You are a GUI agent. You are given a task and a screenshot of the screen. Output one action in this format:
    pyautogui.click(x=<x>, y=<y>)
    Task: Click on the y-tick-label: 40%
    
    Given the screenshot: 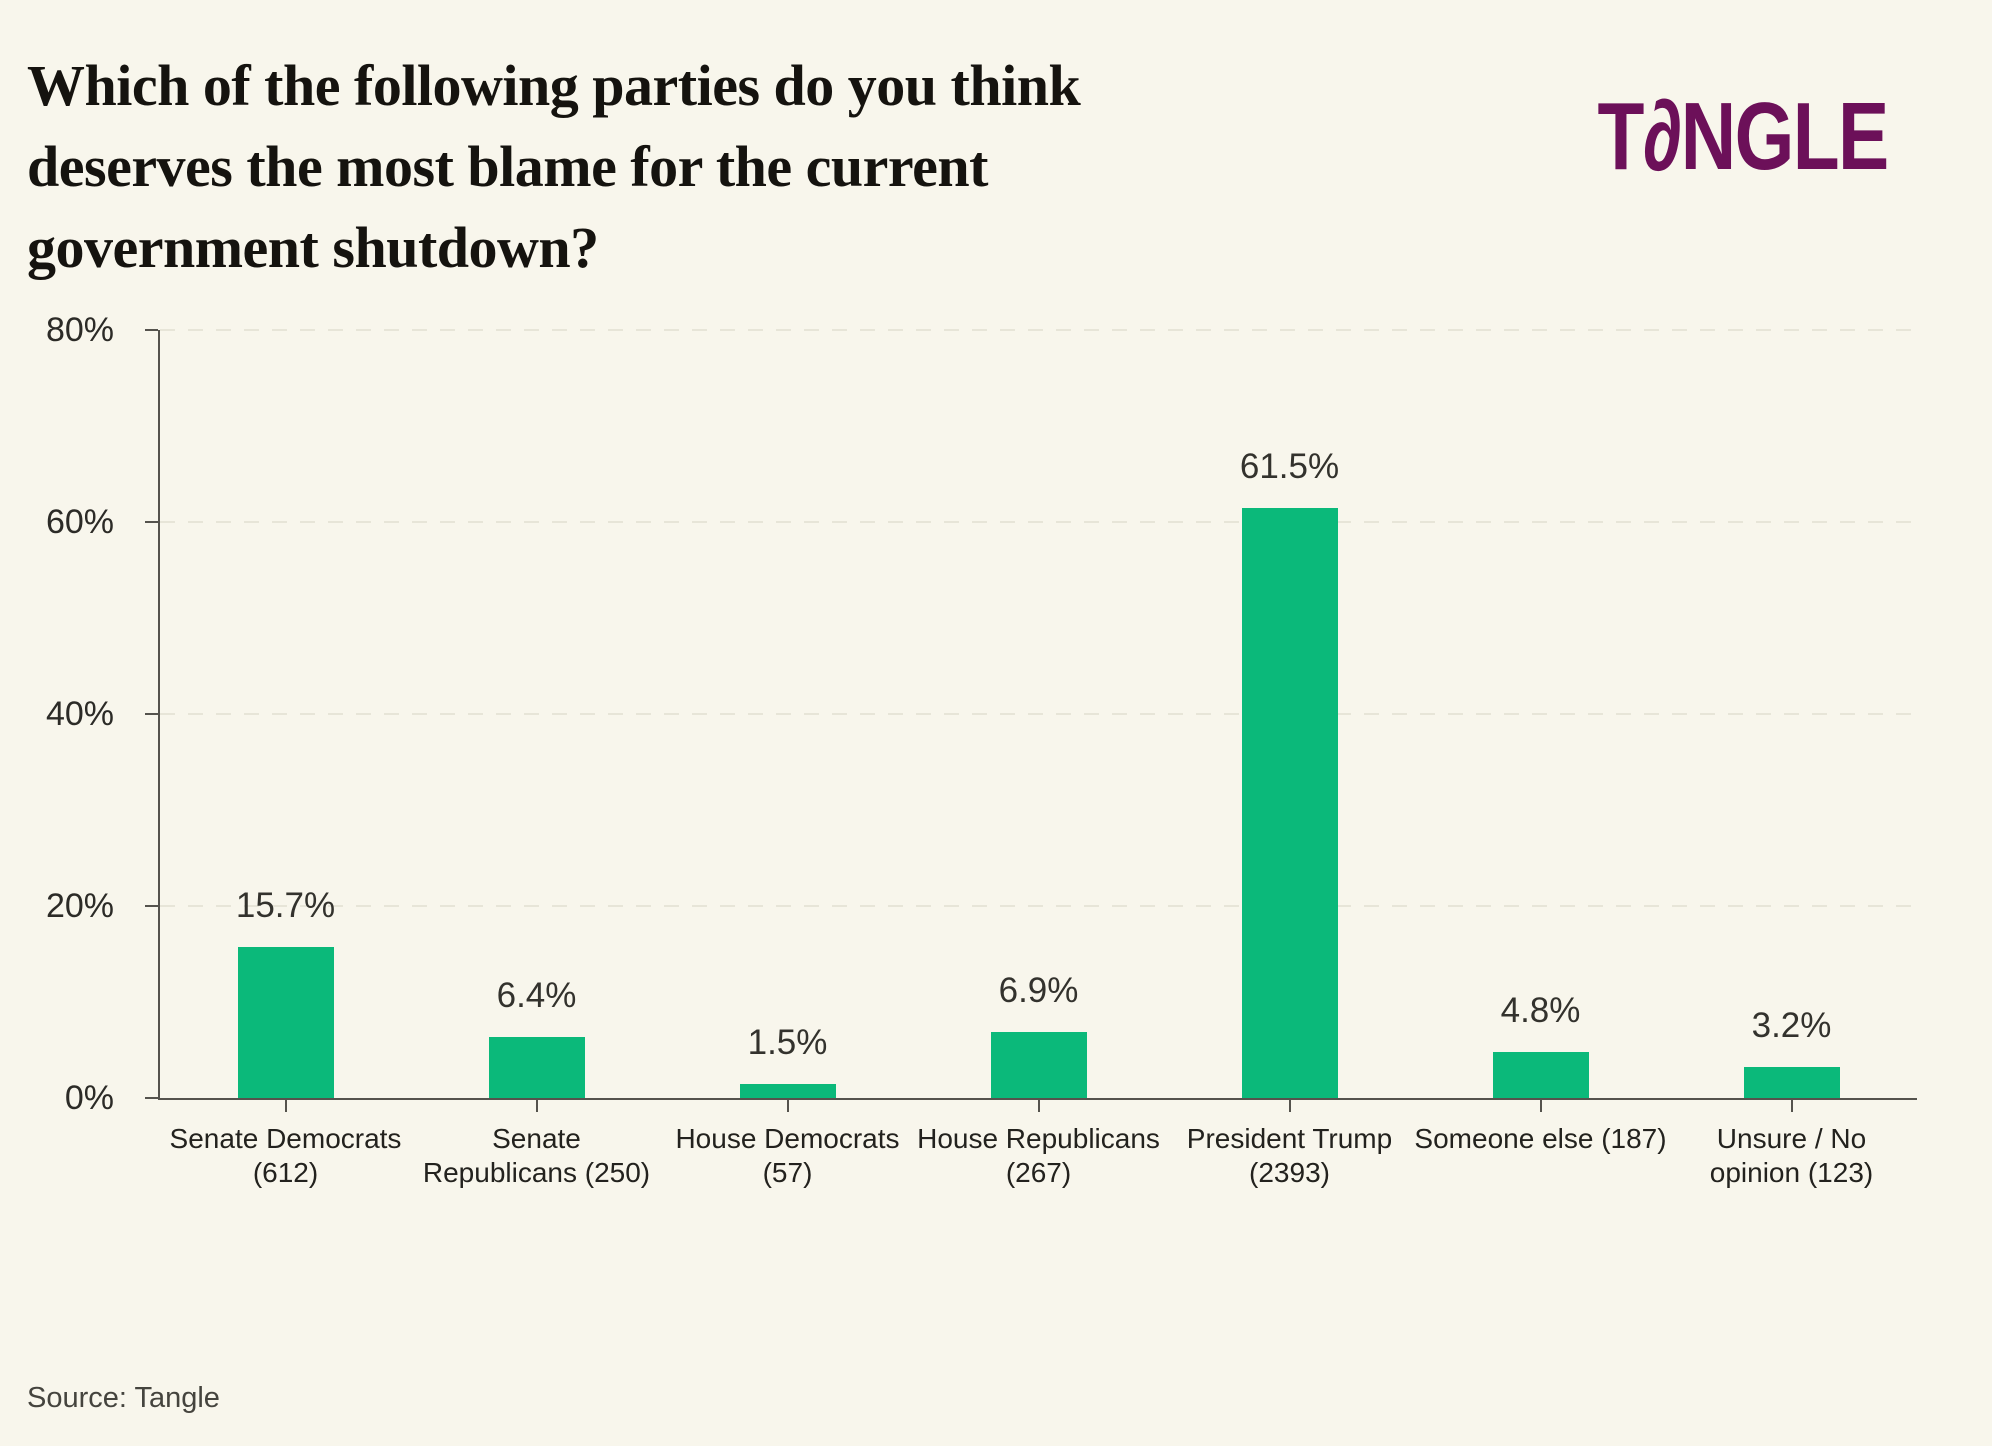 What is the action you would take?
    pyautogui.click(x=79, y=714)
    